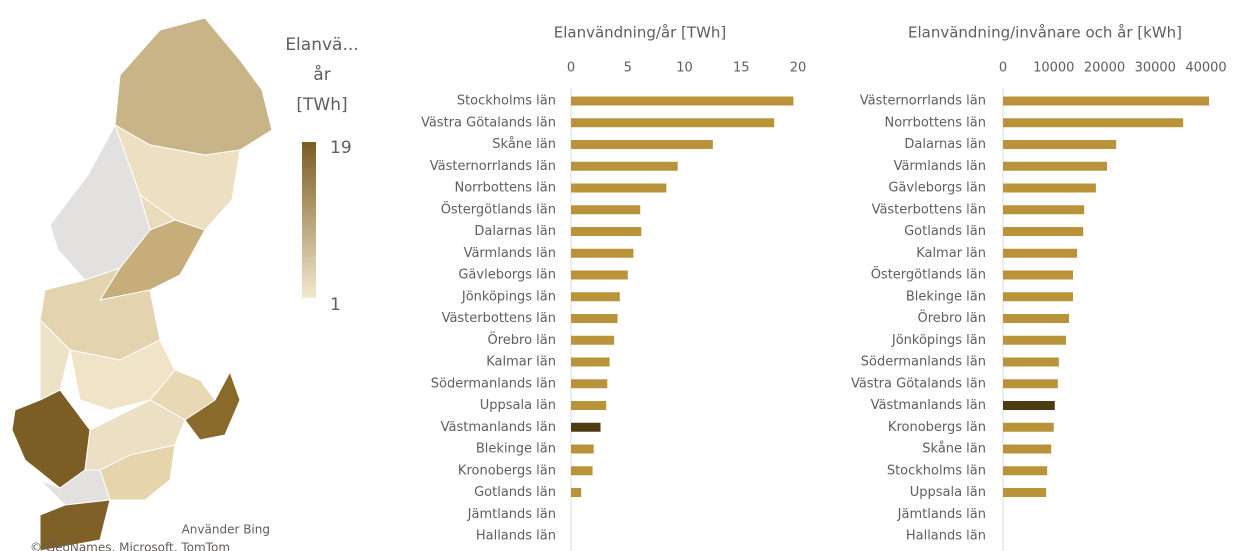 Image resolution: width=1240 pixels, height=551 pixels. Describe the element at coordinates (321, 105) in the screenshot. I see `legend-title: [TWh]` at that location.